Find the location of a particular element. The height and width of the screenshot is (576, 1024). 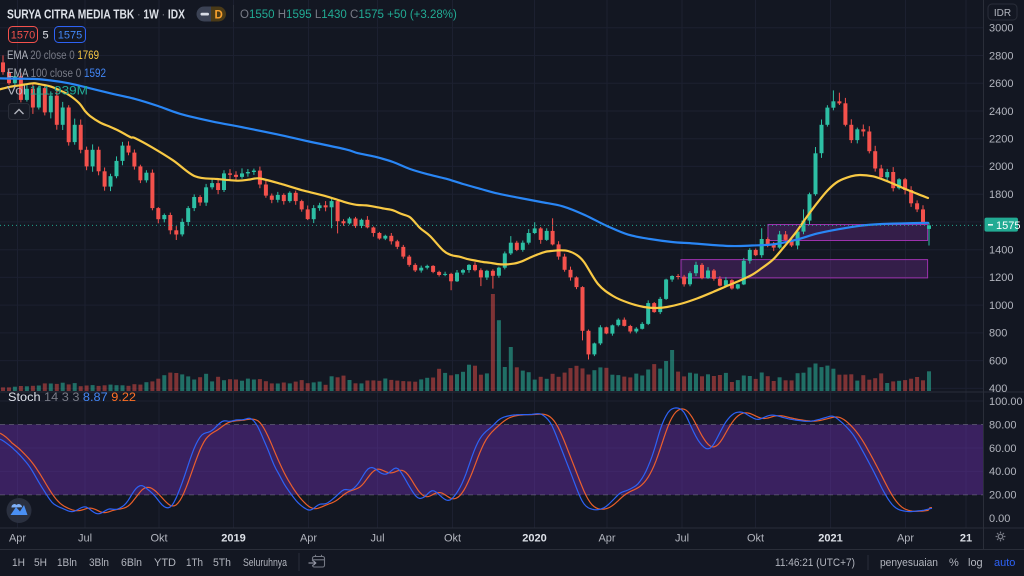

svg-text: 1800 is located at coordinates (1001, 195).